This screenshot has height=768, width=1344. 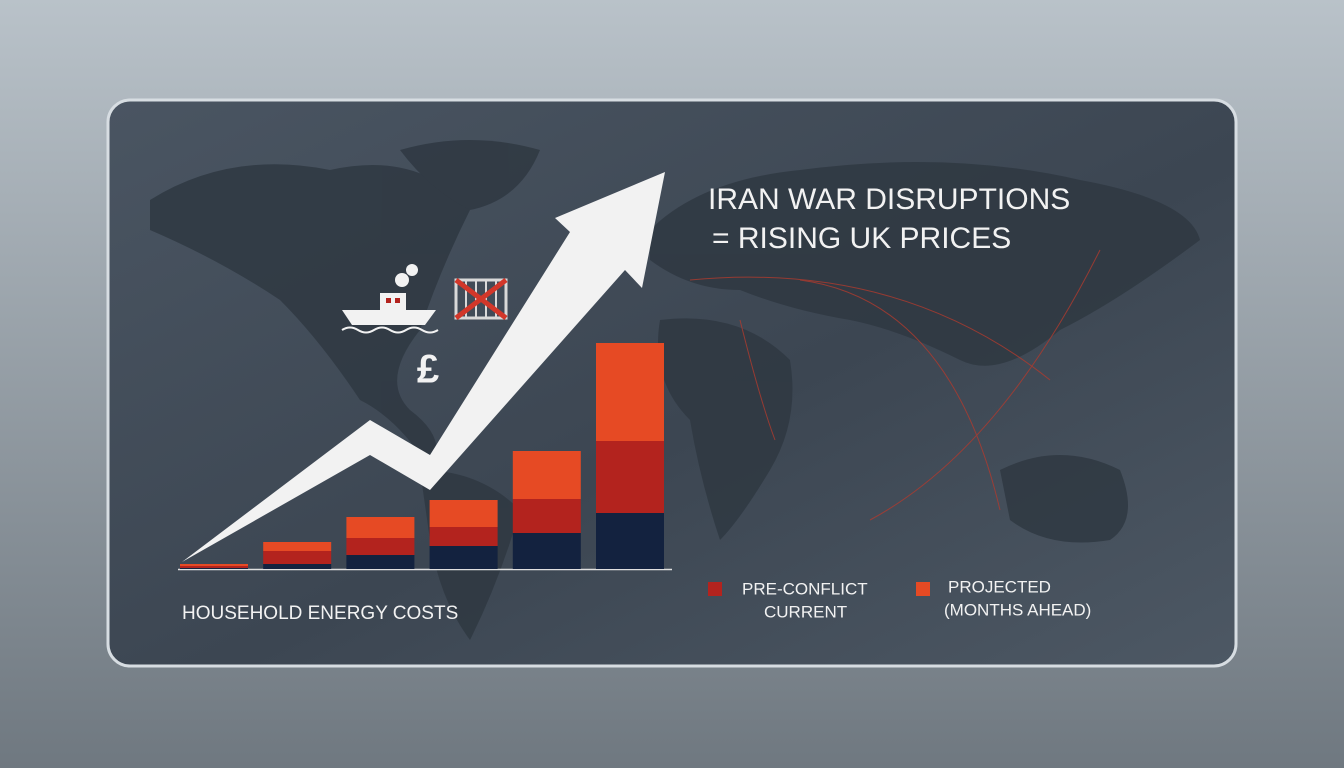 What do you see at coordinates (428, 370) in the screenshot?
I see `pound-symbol: £` at bounding box center [428, 370].